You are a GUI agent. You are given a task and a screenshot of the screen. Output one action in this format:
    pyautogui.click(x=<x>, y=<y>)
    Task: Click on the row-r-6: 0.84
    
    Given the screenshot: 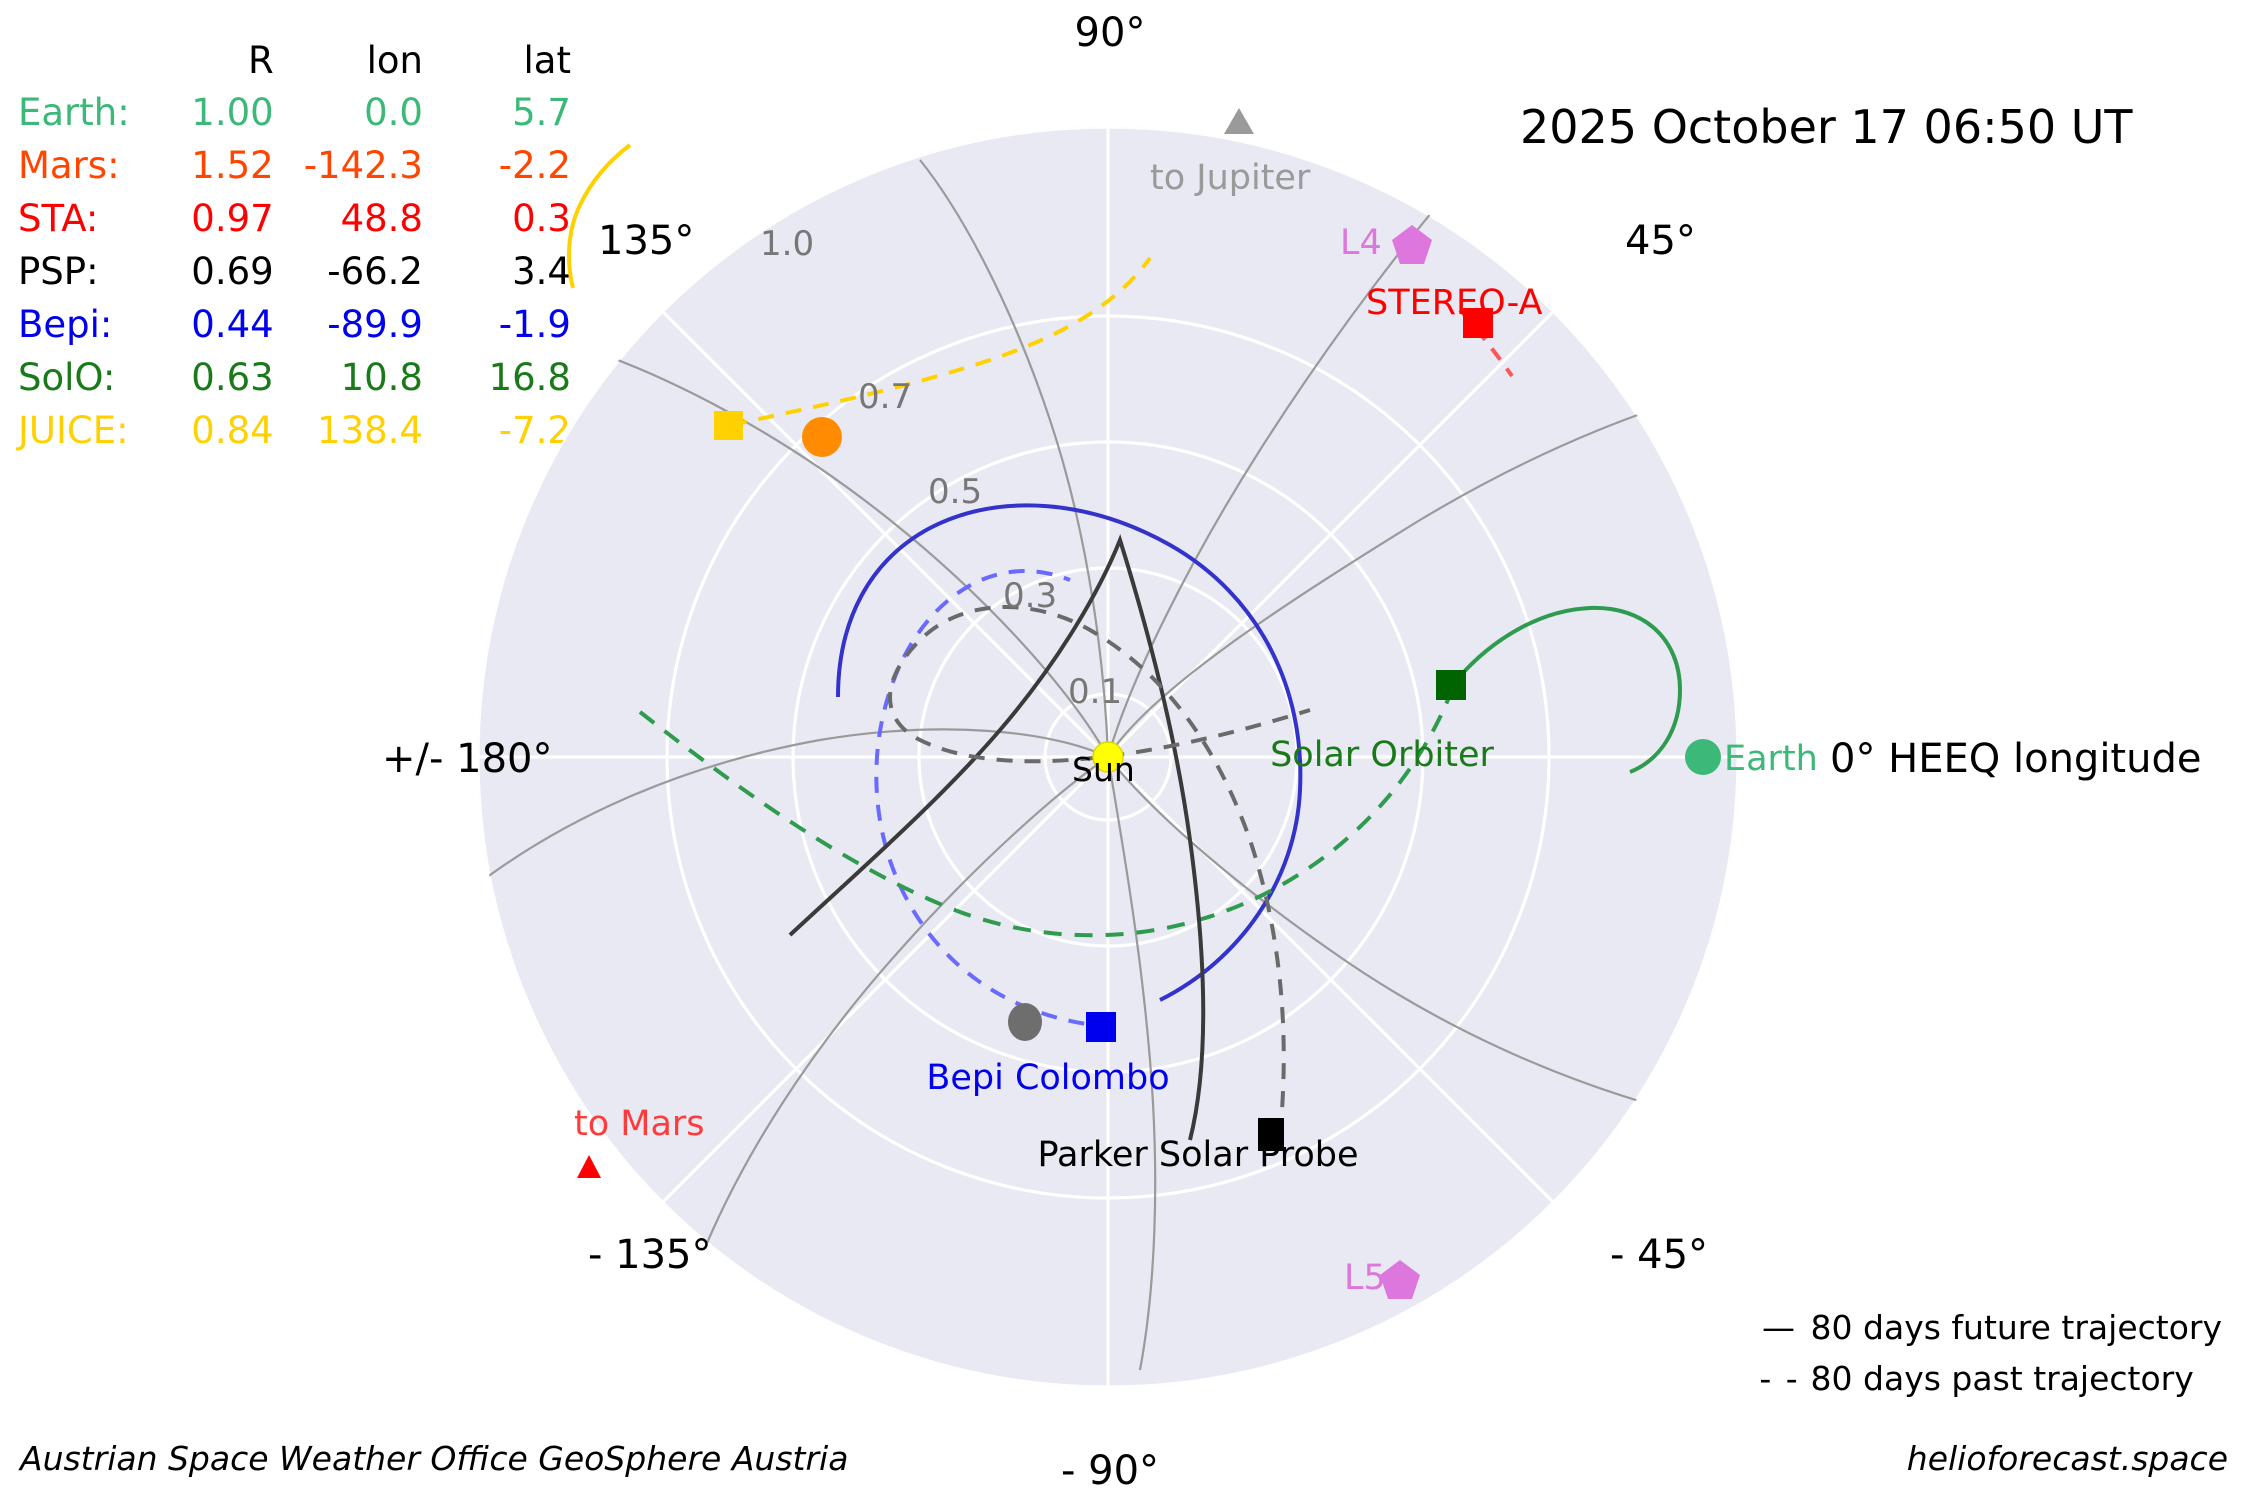 What is the action you would take?
    pyautogui.click(x=232, y=430)
    